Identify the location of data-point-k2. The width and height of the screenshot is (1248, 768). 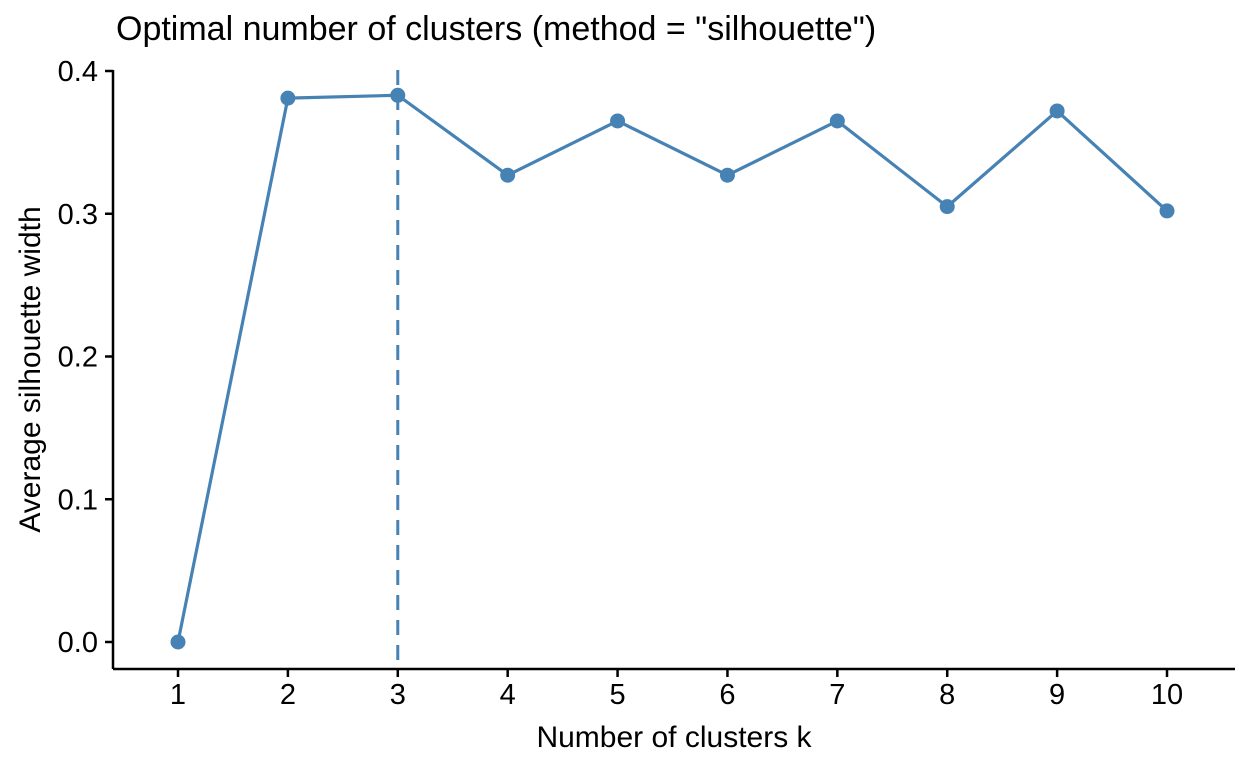
(288, 98).